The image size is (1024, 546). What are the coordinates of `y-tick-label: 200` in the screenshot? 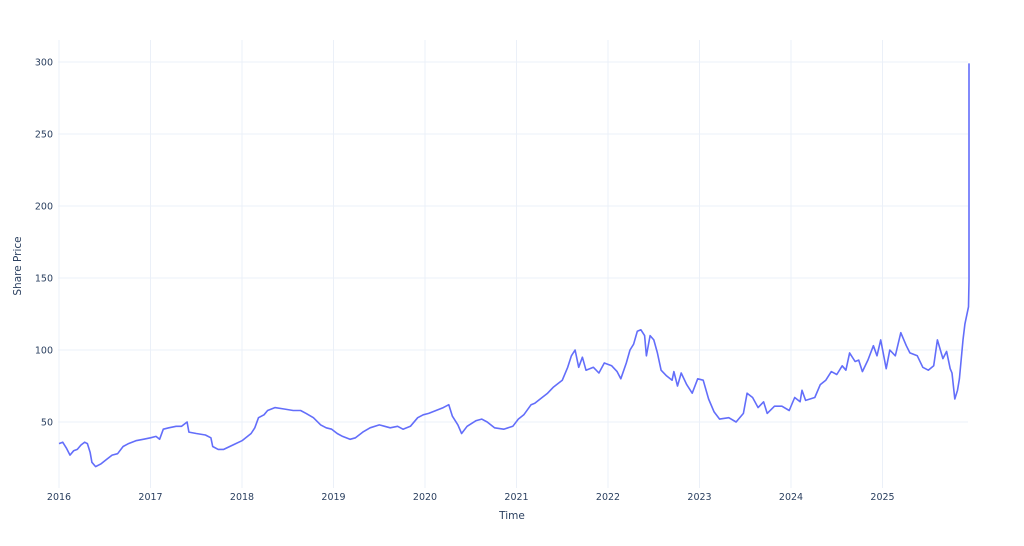 It's located at (44, 207).